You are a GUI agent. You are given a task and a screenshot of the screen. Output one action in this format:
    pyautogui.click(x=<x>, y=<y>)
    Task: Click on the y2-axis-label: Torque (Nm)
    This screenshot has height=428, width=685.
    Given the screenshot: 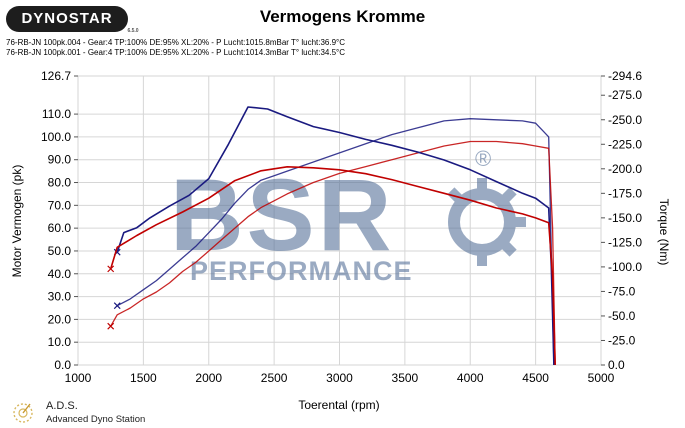 What is the action you would take?
    pyautogui.click(x=664, y=232)
    